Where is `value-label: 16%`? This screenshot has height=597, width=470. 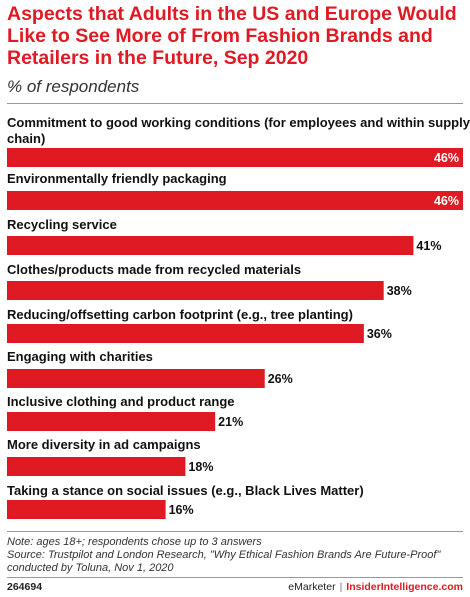
value-label: 16% is located at coordinates (181, 510).